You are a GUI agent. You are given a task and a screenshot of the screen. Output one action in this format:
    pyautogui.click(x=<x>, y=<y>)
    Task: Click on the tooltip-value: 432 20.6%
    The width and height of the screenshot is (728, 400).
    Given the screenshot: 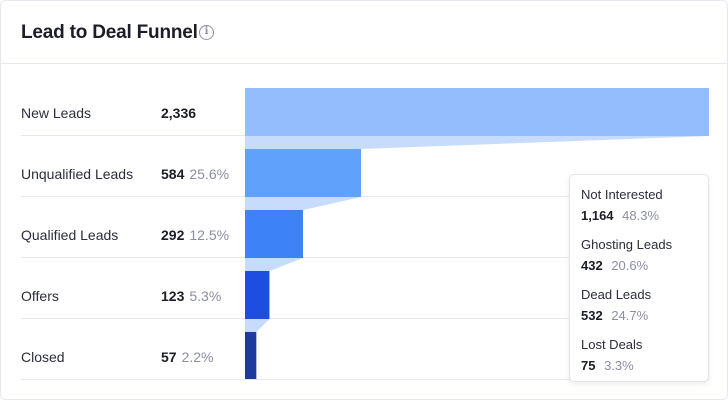 What is the action you would take?
    pyautogui.click(x=644, y=265)
    